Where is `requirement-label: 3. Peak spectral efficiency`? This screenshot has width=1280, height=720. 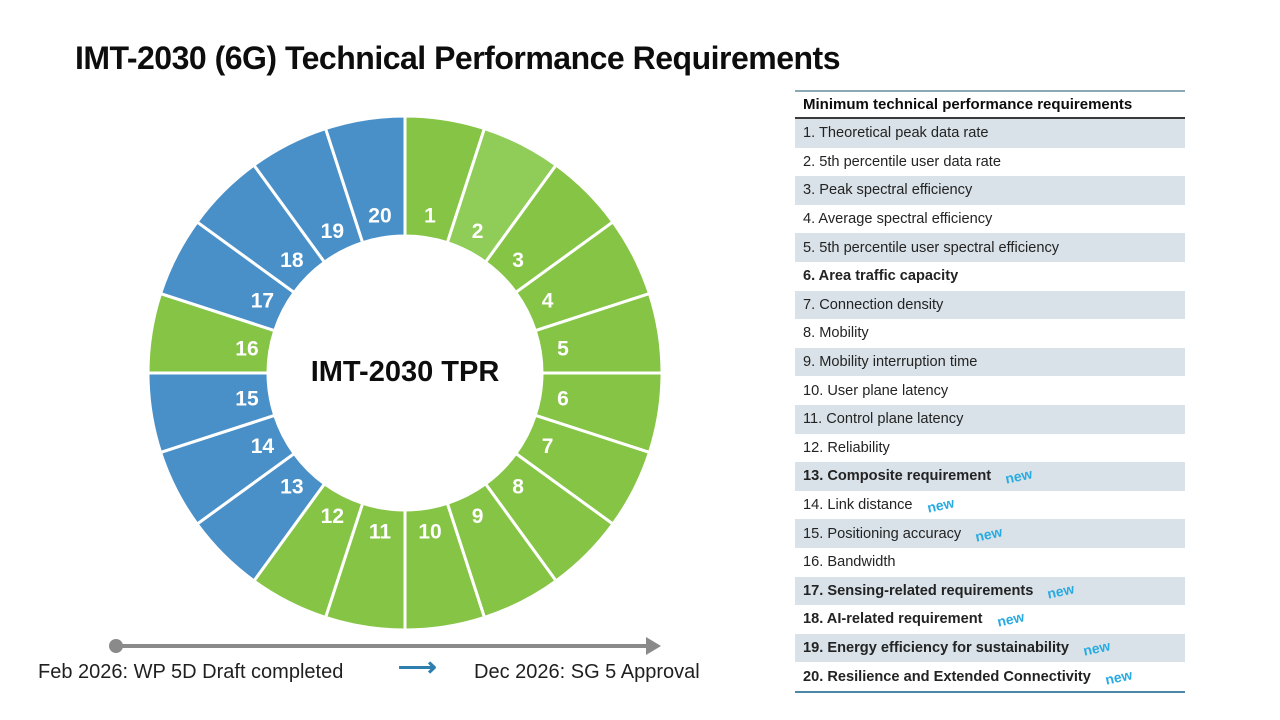 requirement-label: 3. Peak spectral efficiency is located at coordinates (888, 190).